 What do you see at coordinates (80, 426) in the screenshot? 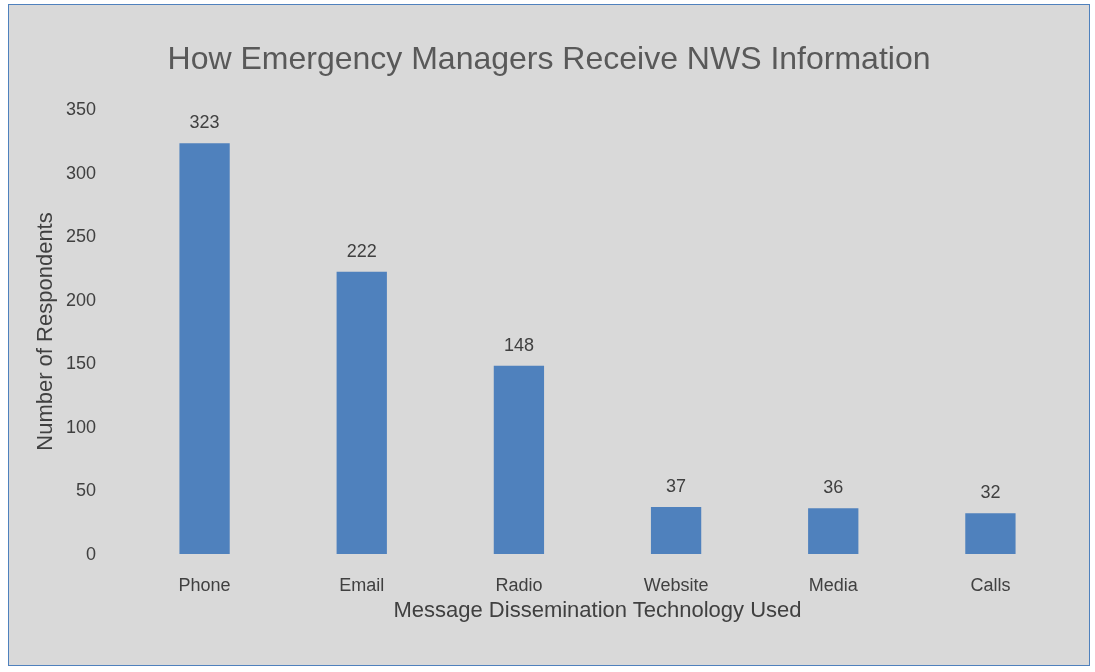
I see `y-tick-label: 100` at bounding box center [80, 426].